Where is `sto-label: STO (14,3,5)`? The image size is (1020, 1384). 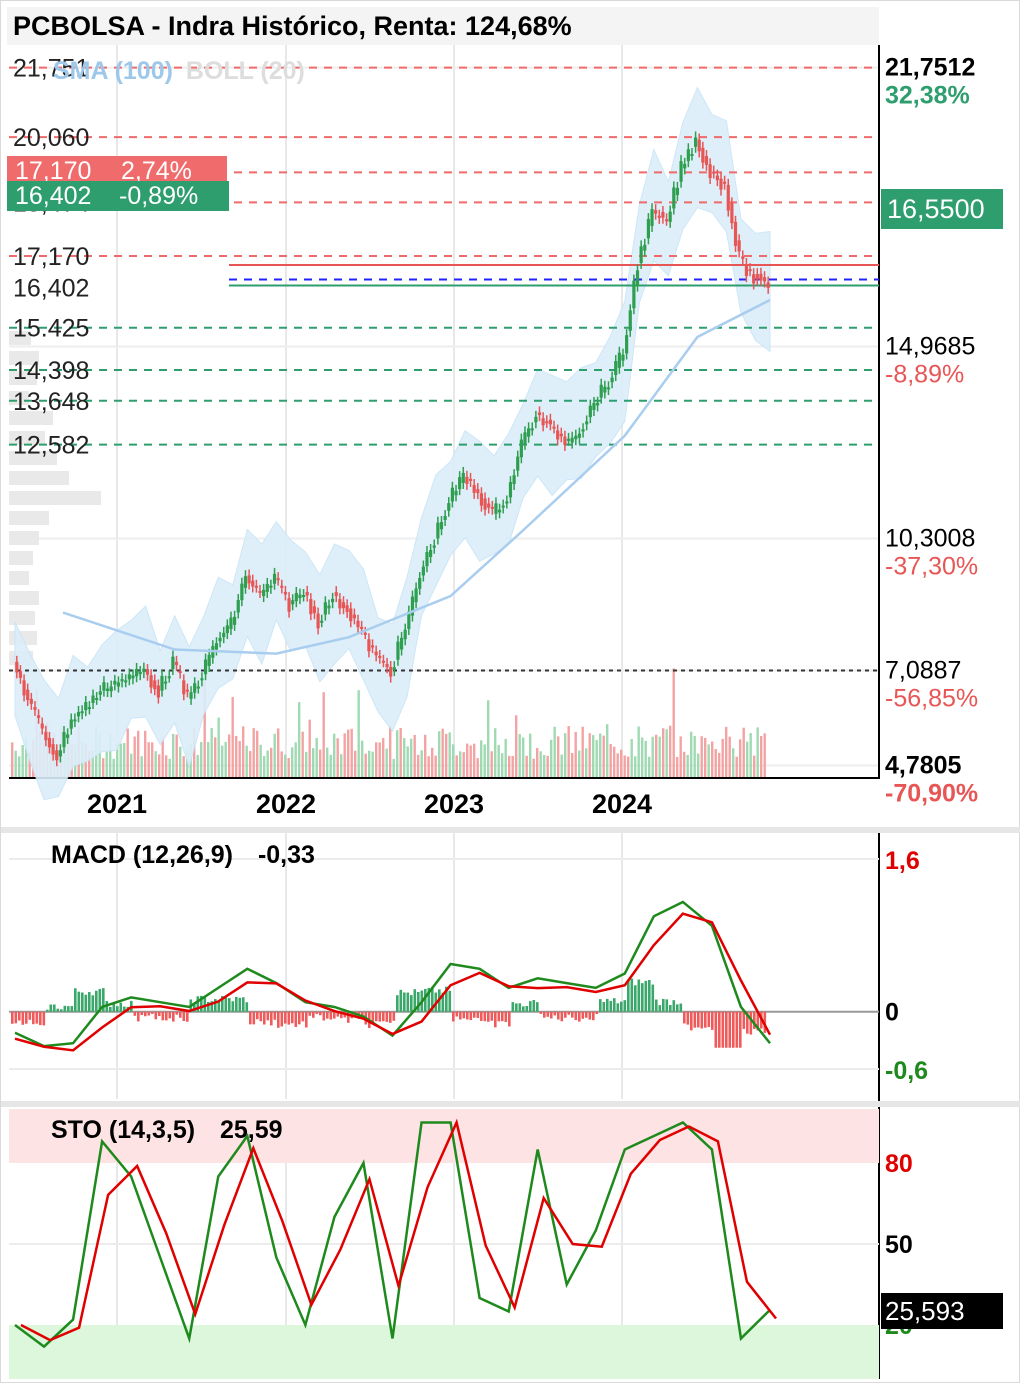
sto-label: STO (14,3,5) is located at coordinates (123, 1130).